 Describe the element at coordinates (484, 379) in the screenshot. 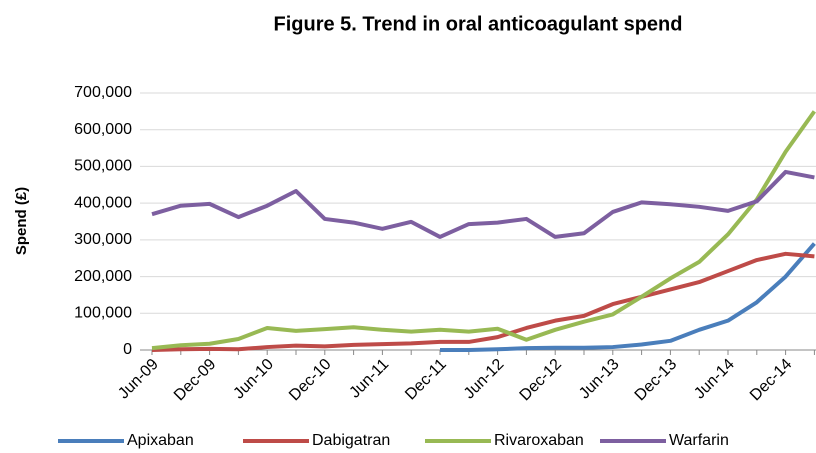

I see `x-tick-label: Jun-12` at that location.